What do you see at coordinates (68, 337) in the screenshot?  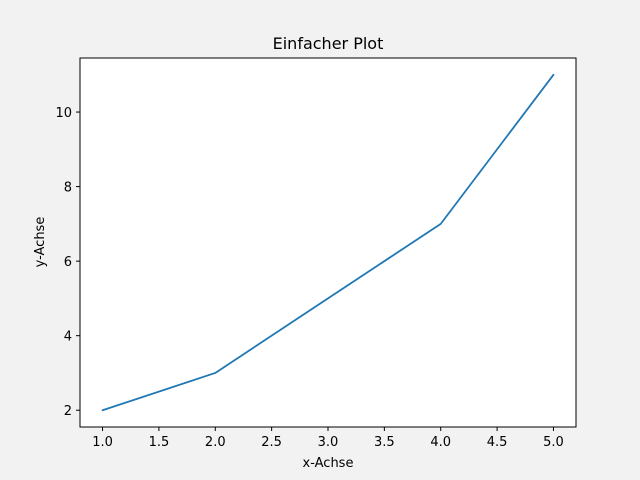 I see `y-tick-label: 4` at bounding box center [68, 337].